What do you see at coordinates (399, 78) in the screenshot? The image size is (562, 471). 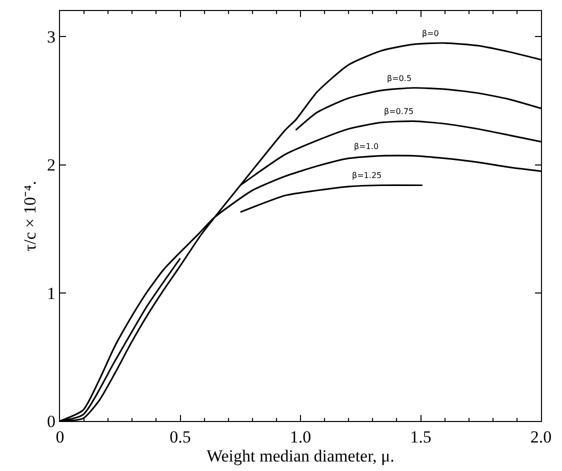 I see `series-label: β=0.5` at bounding box center [399, 78].